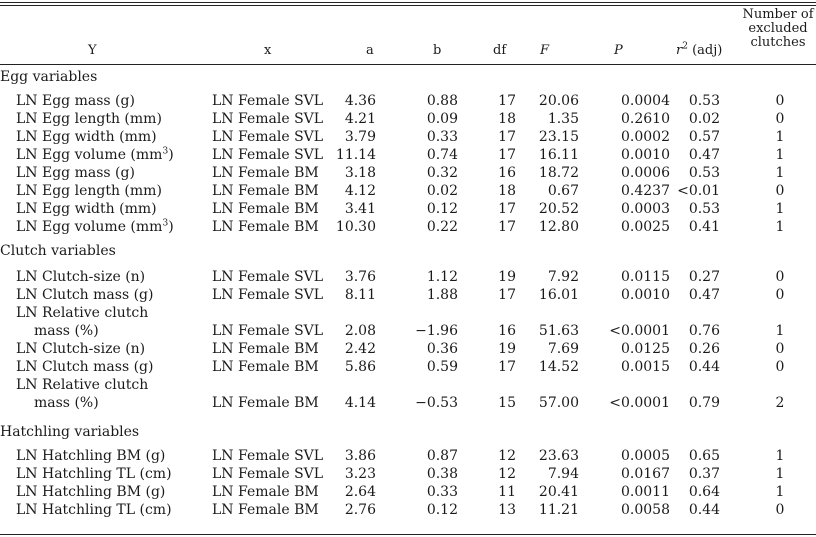 This screenshot has height=537, width=816. Describe the element at coordinates (563, 277) in the screenshot. I see `cell-f: 7.92` at that location.